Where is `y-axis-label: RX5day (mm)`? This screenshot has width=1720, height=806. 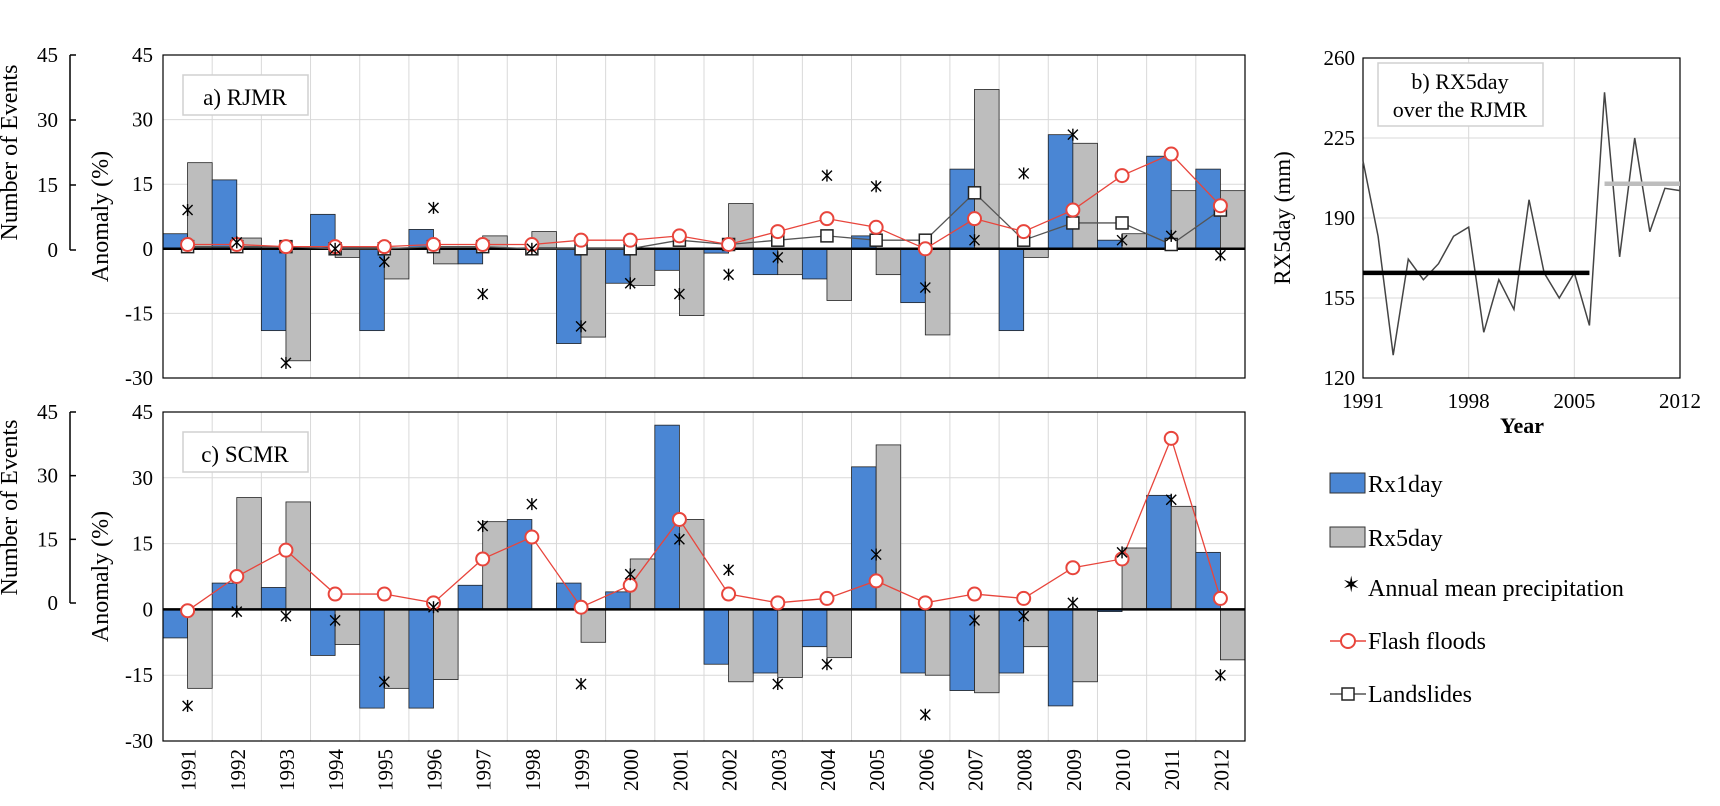
y-axis-label: RX5day (mm) is located at coordinates (1282, 218).